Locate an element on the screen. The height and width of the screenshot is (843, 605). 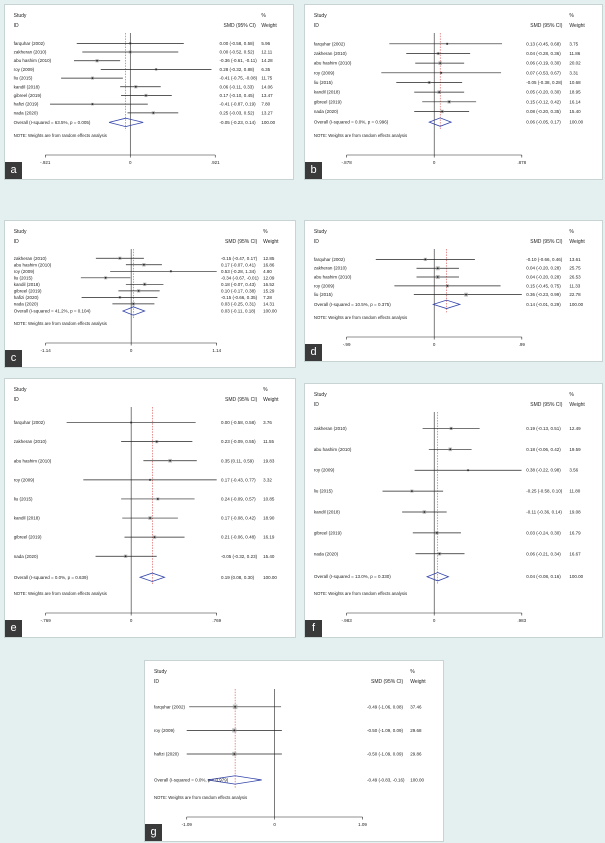
study-weight: 11.55 is located at coordinates (268, 441).